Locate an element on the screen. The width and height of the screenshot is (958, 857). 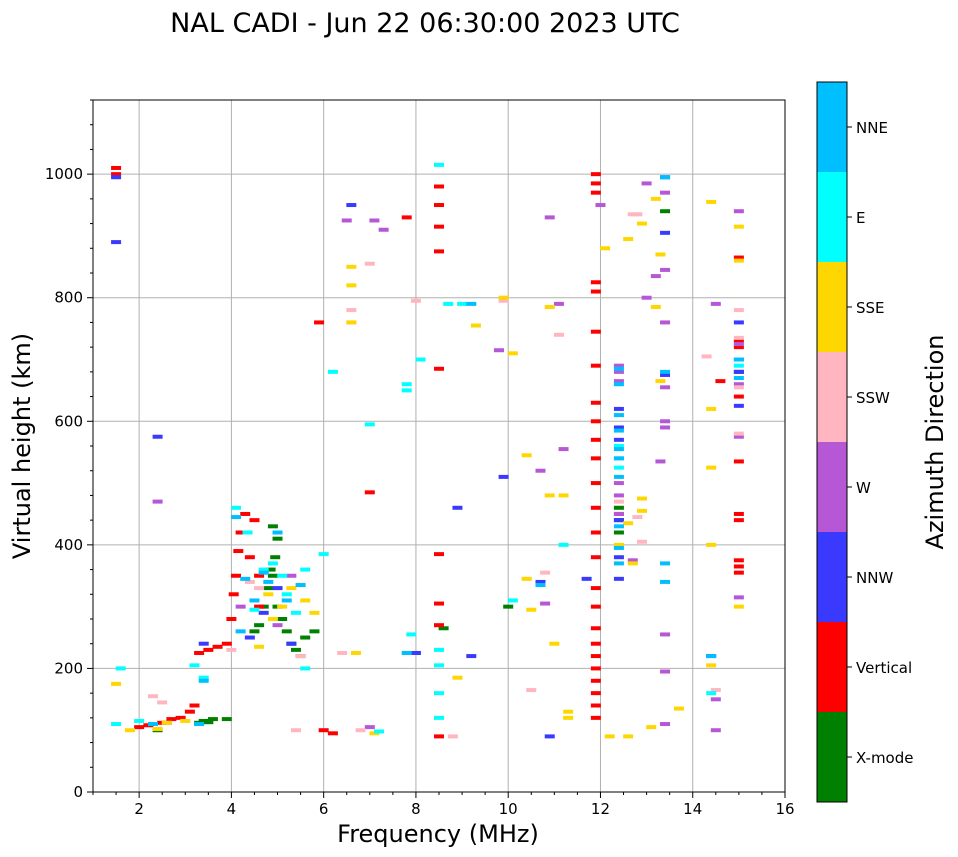
colorbar-frame is located at coordinates (832, 442).